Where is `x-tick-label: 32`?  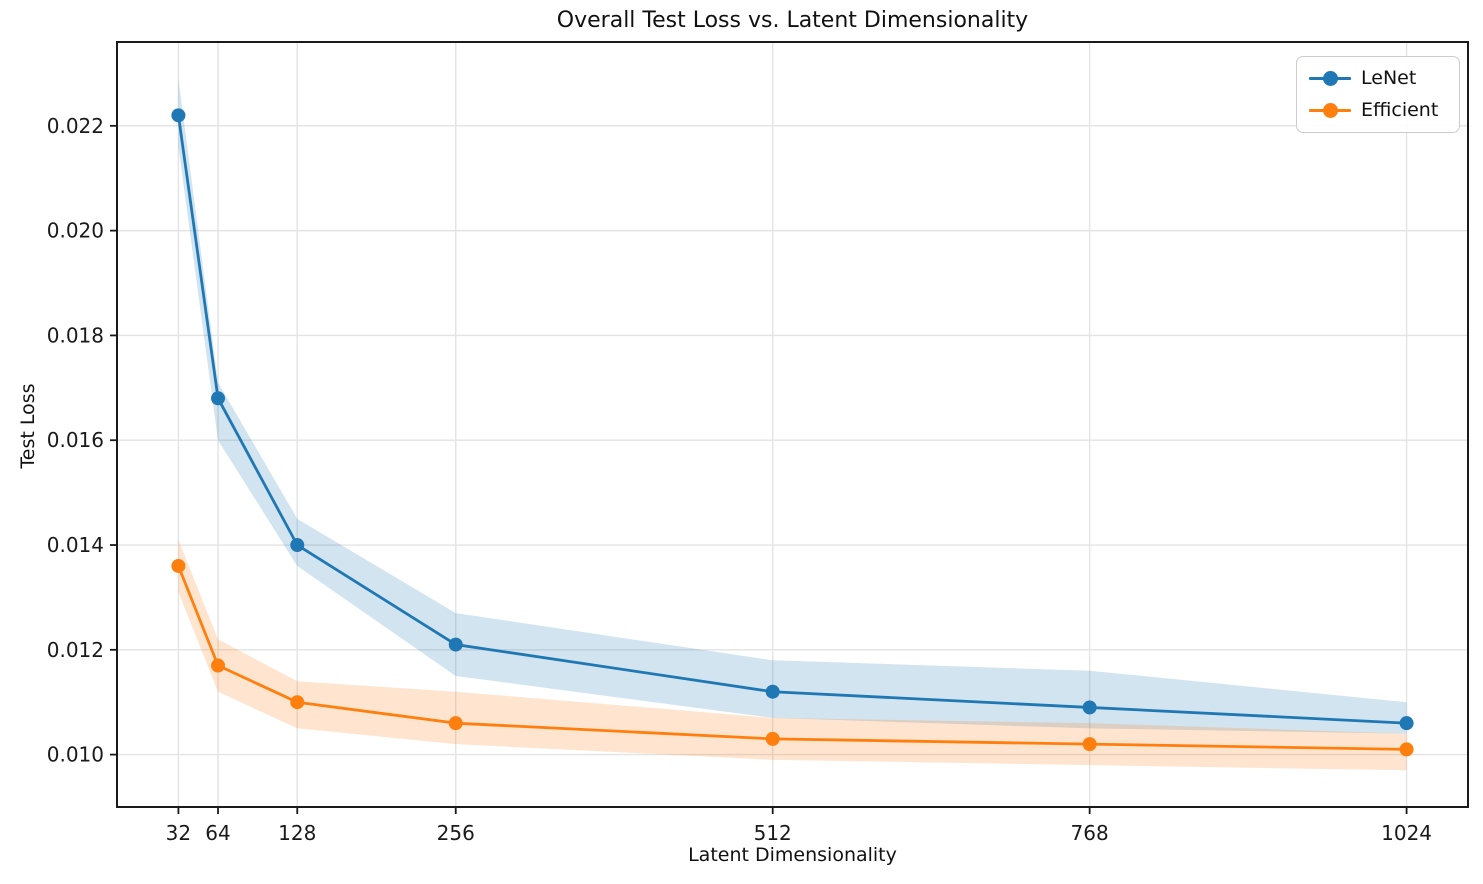
x-tick-label: 32 is located at coordinates (178, 833).